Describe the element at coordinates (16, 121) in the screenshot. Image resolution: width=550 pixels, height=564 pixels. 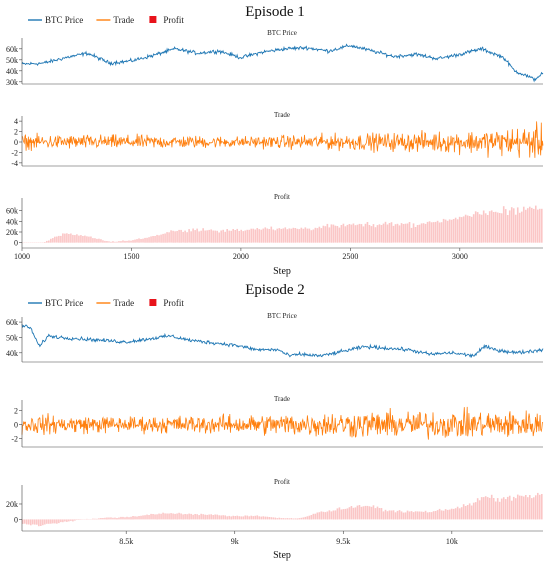
I see `y-tick-label: 4` at that location.